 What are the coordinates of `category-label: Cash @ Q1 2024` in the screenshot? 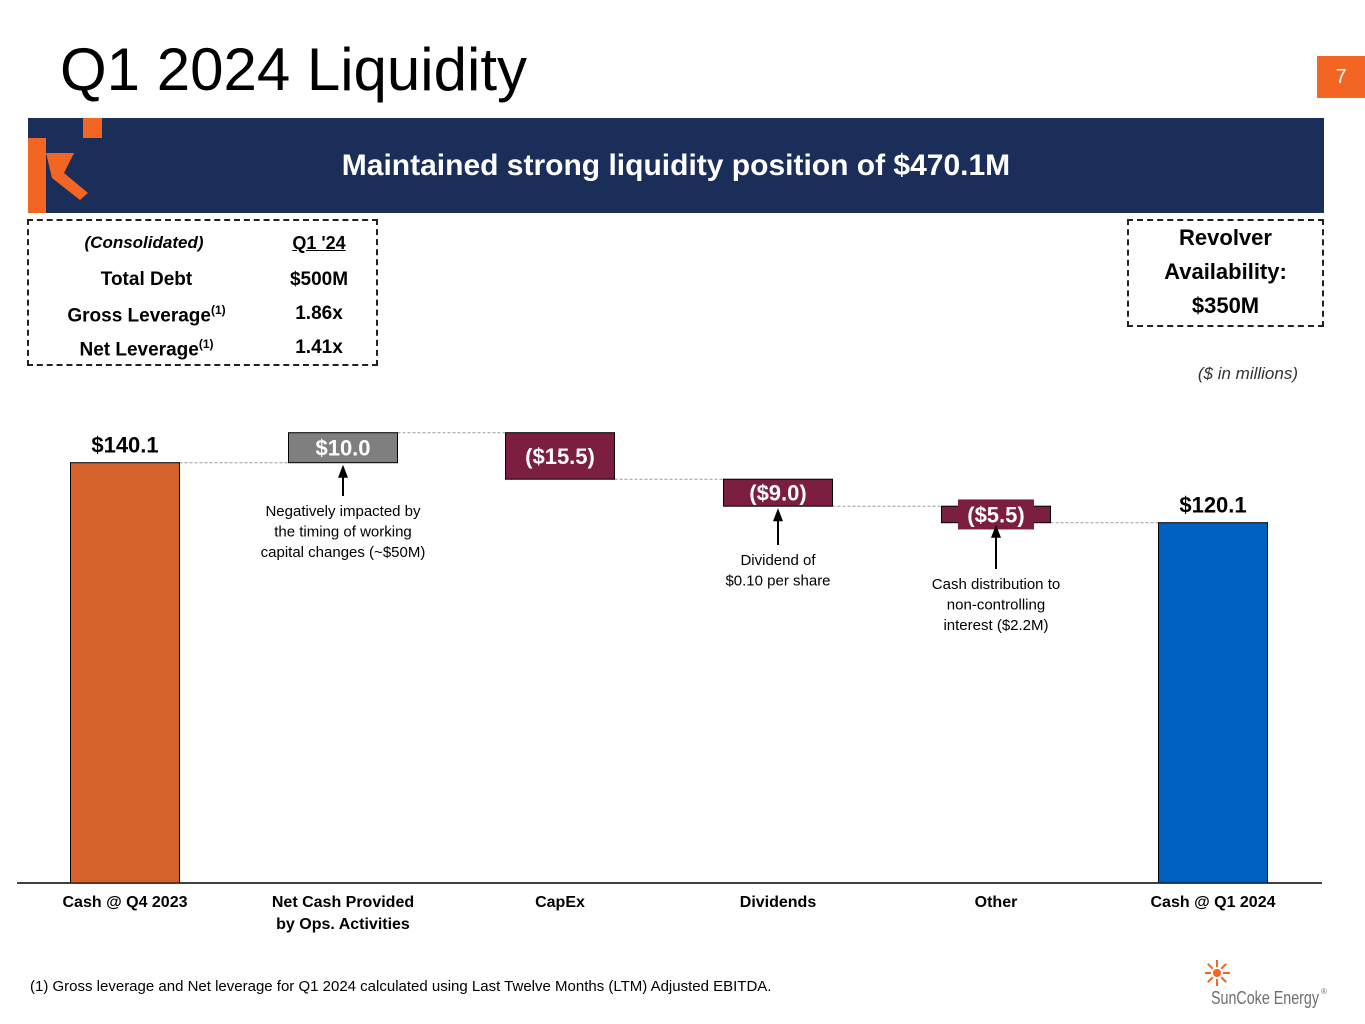 It's located at (1213, 902).